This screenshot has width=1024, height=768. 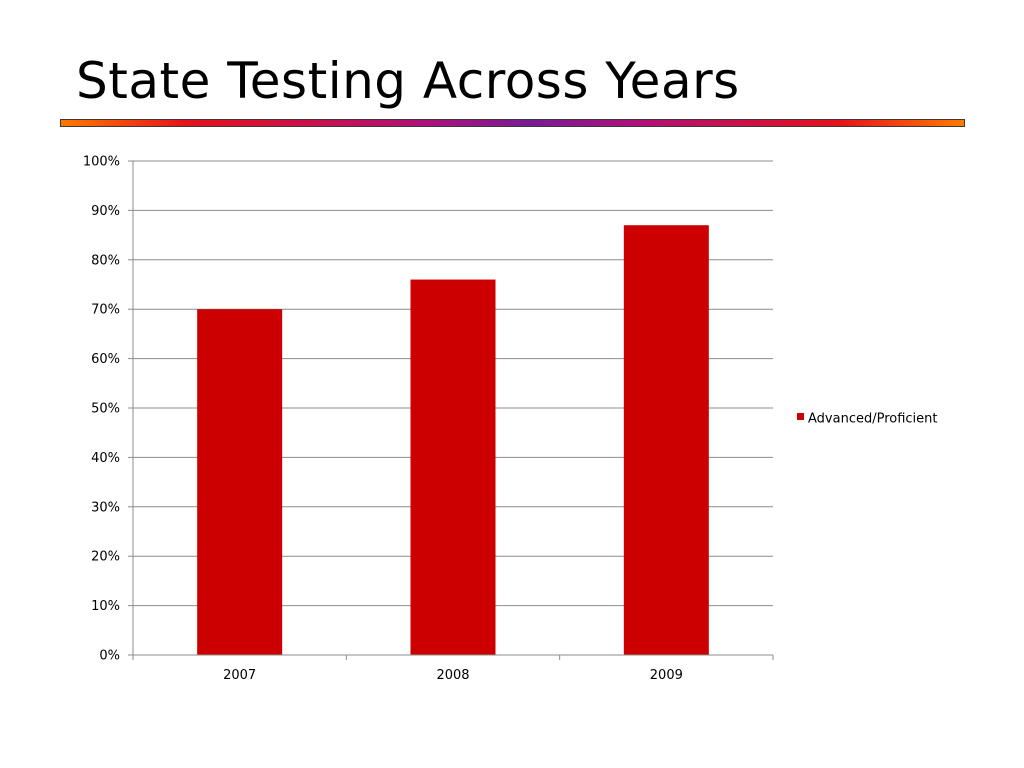 What do you see at coordinates (105, 557) in the screenshot?
I see `y-tick-label: 20%` at bounding box center [105, 557].